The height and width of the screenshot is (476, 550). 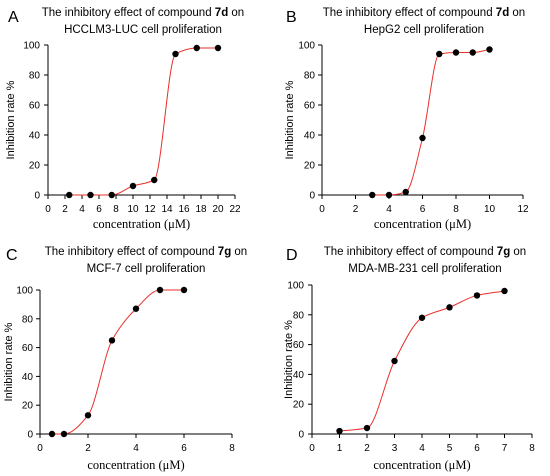 I want to click on x-tick-label: 22, so click(x=235, y=209).